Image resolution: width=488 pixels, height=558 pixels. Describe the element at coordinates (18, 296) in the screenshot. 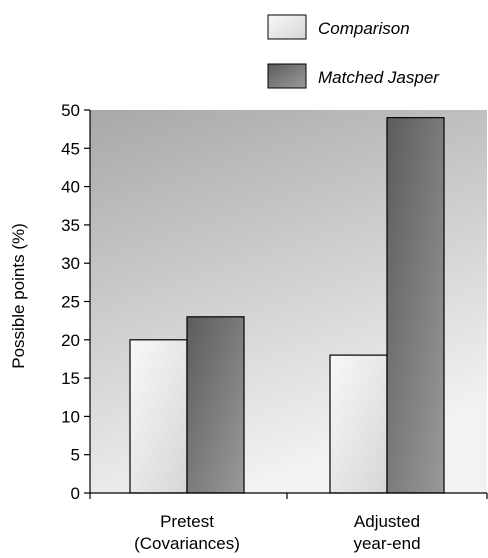

I see `y-axis-title: Possible points (%)` at that location.